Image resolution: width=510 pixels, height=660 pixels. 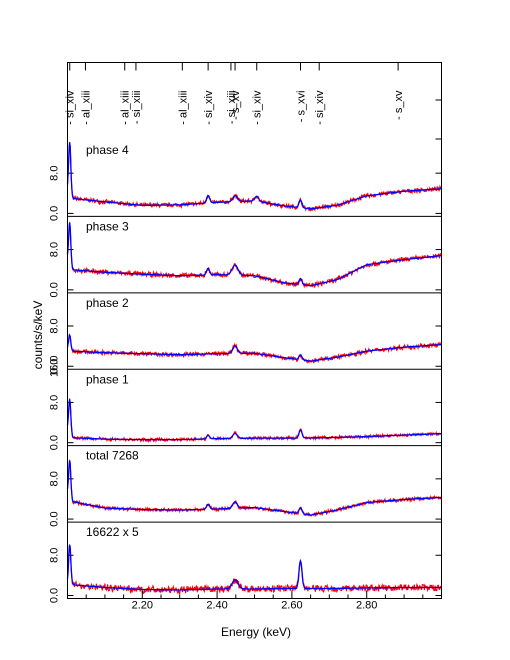 What do you see at coordinates (38, 335) in the screenshot?
I see `y-axis-label: counts/s/keV` at bounding box center [38, 335].